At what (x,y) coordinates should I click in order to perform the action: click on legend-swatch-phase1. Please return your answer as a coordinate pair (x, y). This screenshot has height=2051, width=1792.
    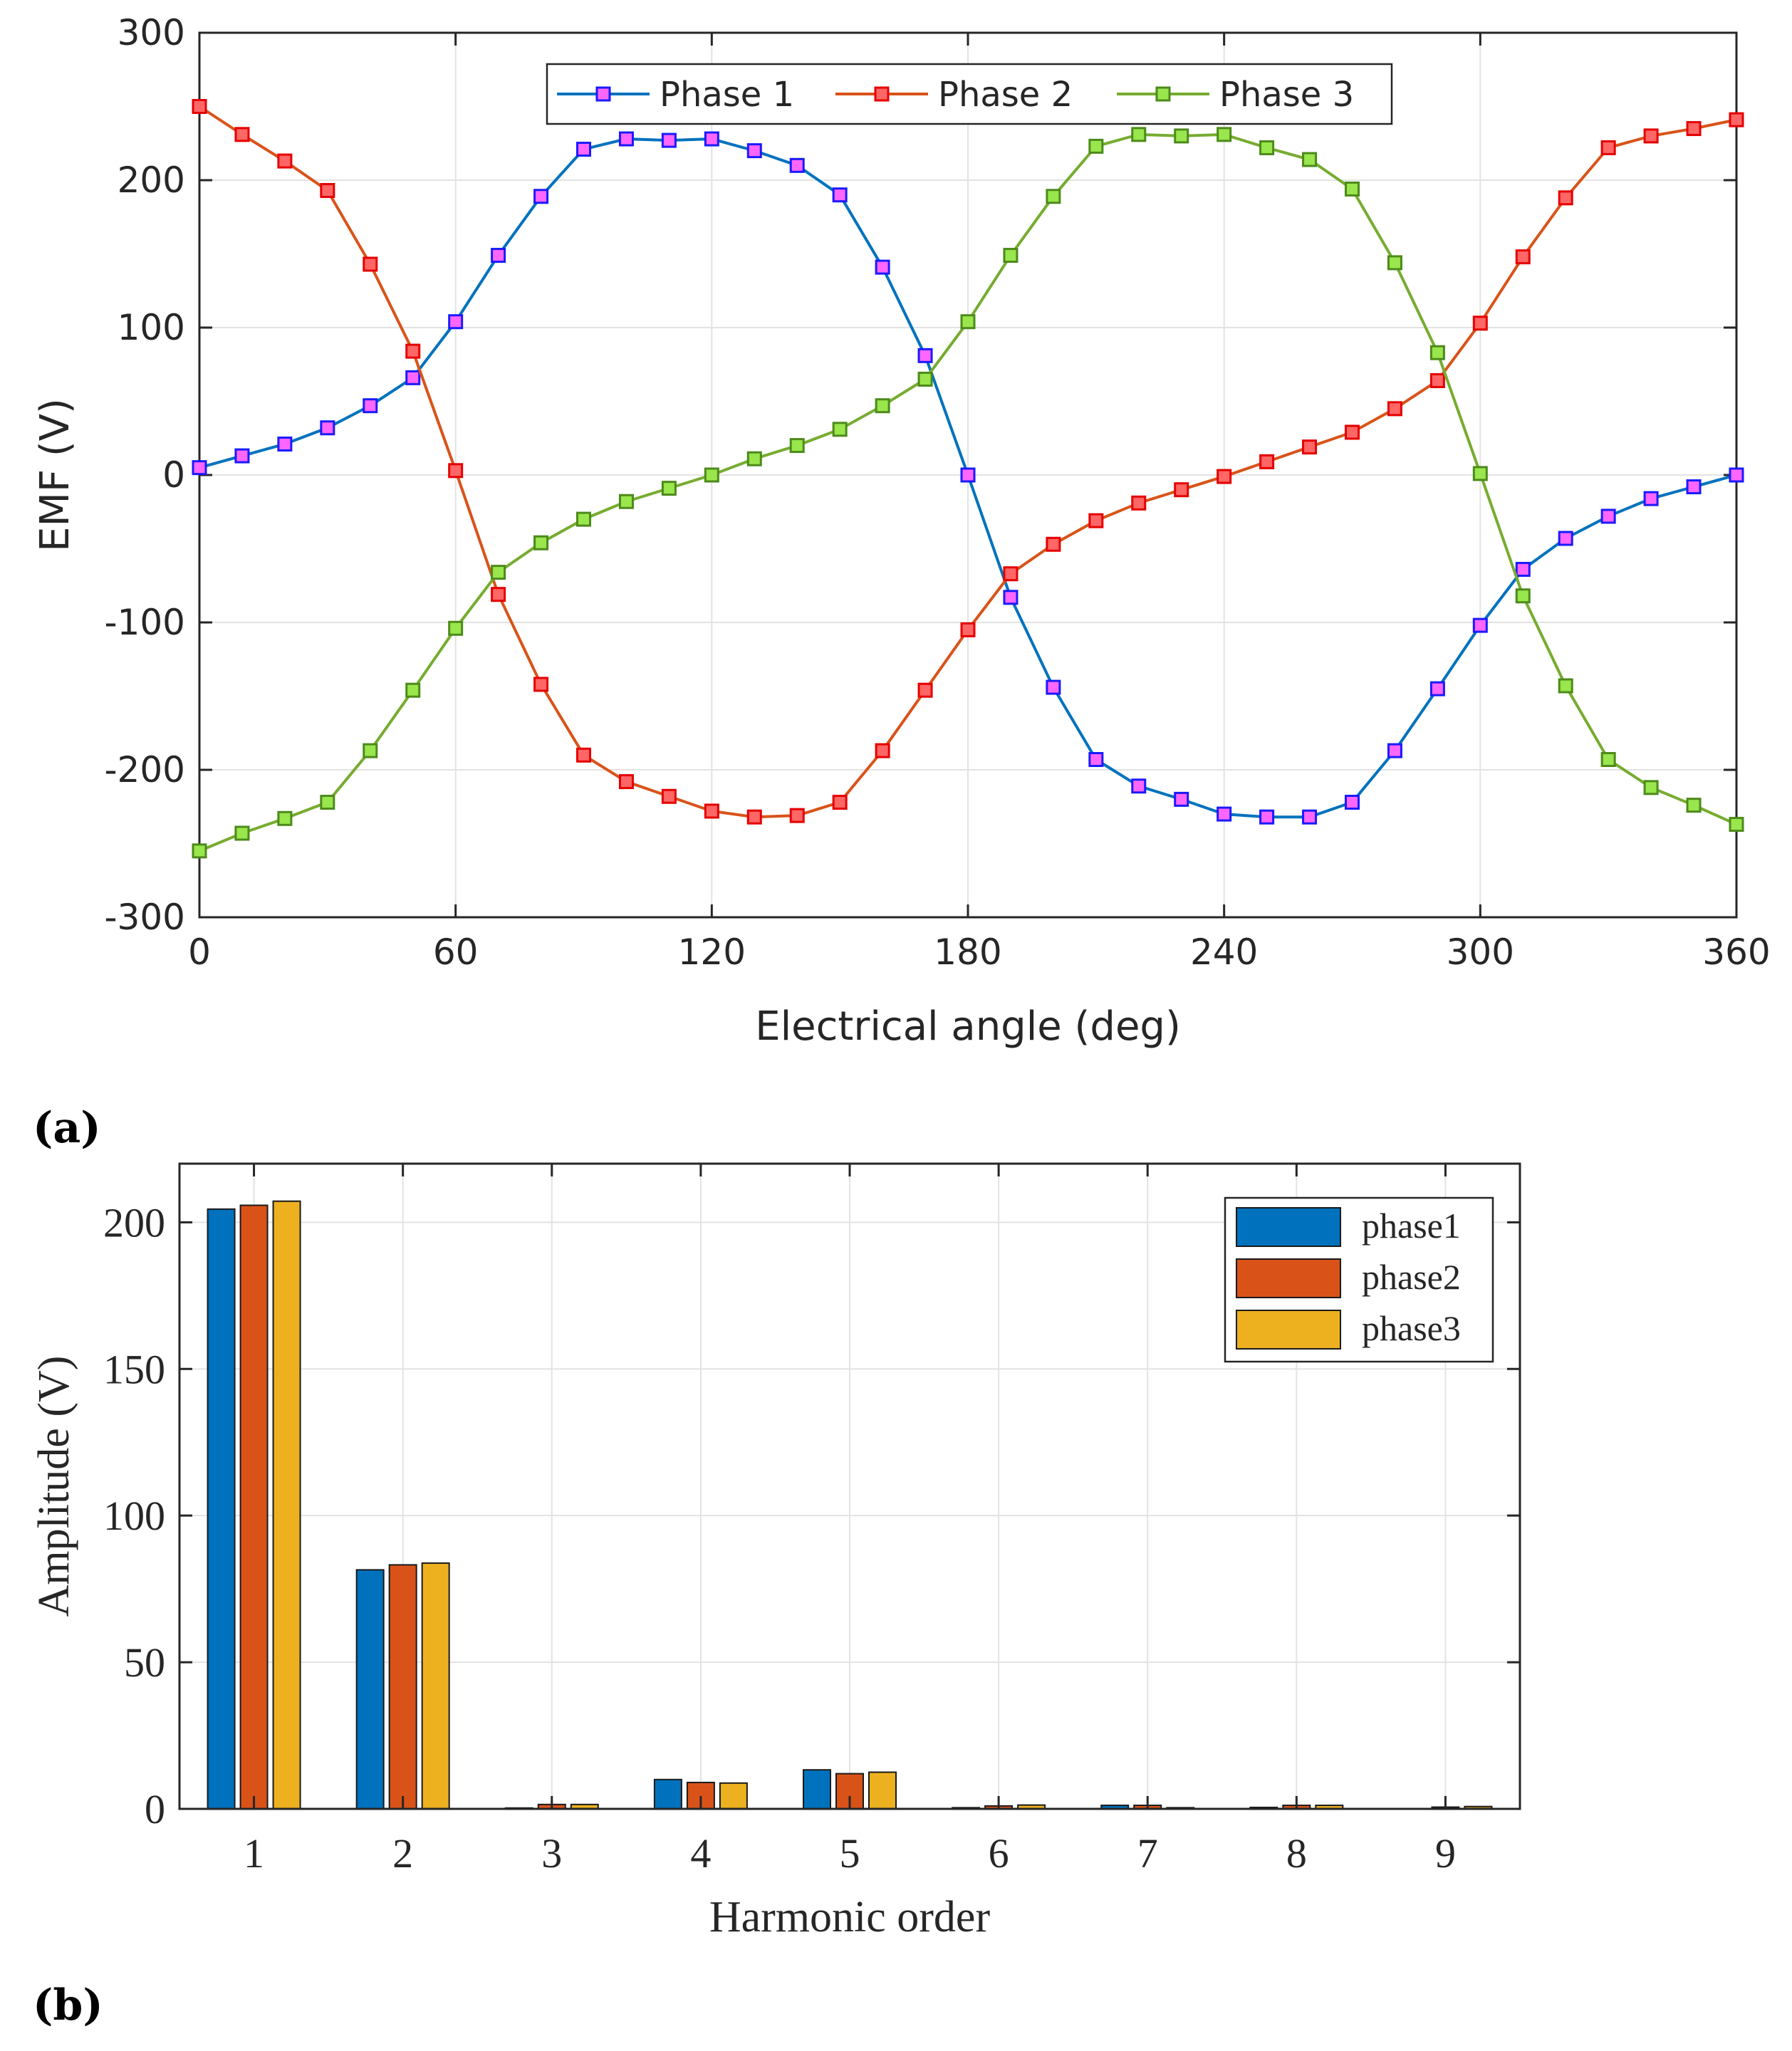
    Looking at the image, I should click on (1288, 1227).